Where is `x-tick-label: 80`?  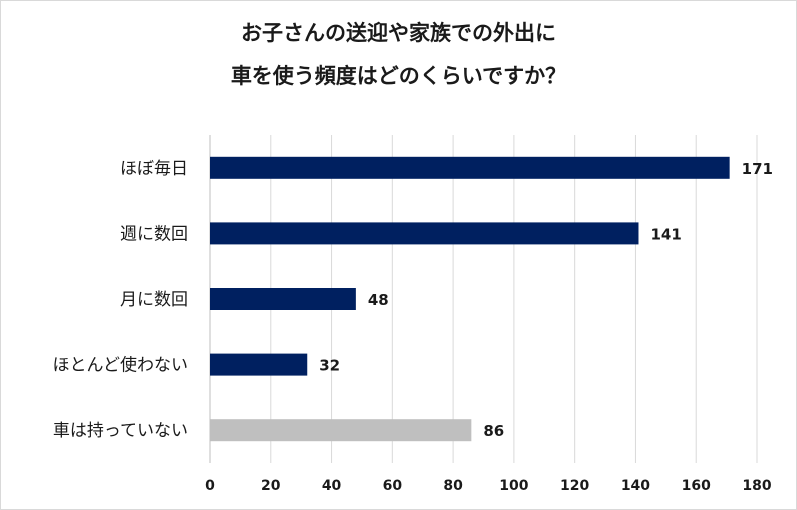
x-tick-label: 80 is located at coordinates (453, 486).